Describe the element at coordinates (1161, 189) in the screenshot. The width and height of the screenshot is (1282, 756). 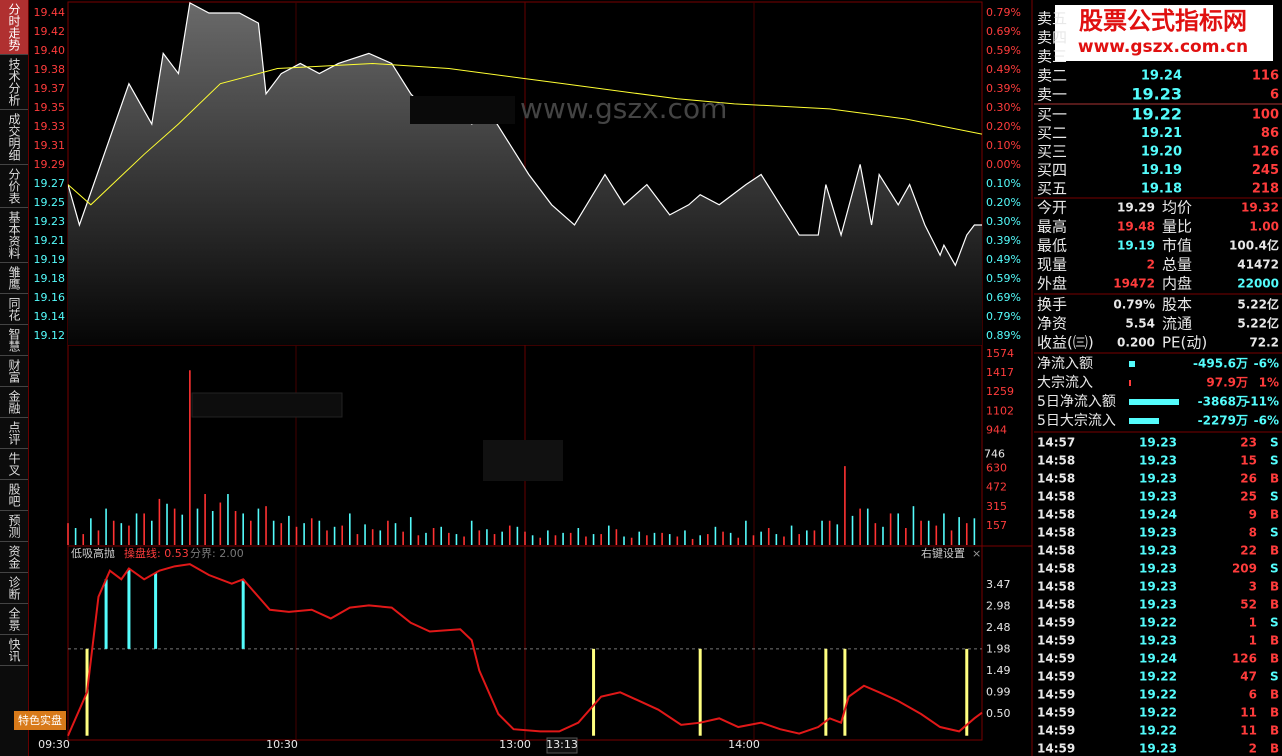
I see `bid-price: 19.18` at that location.